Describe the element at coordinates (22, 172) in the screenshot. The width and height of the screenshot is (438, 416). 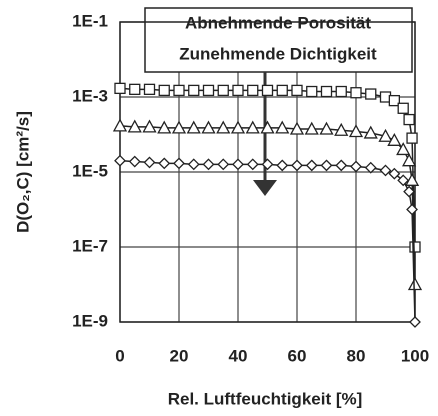
I see `y-axis-label: D(O₂,C) [cm²/s]` at that location.